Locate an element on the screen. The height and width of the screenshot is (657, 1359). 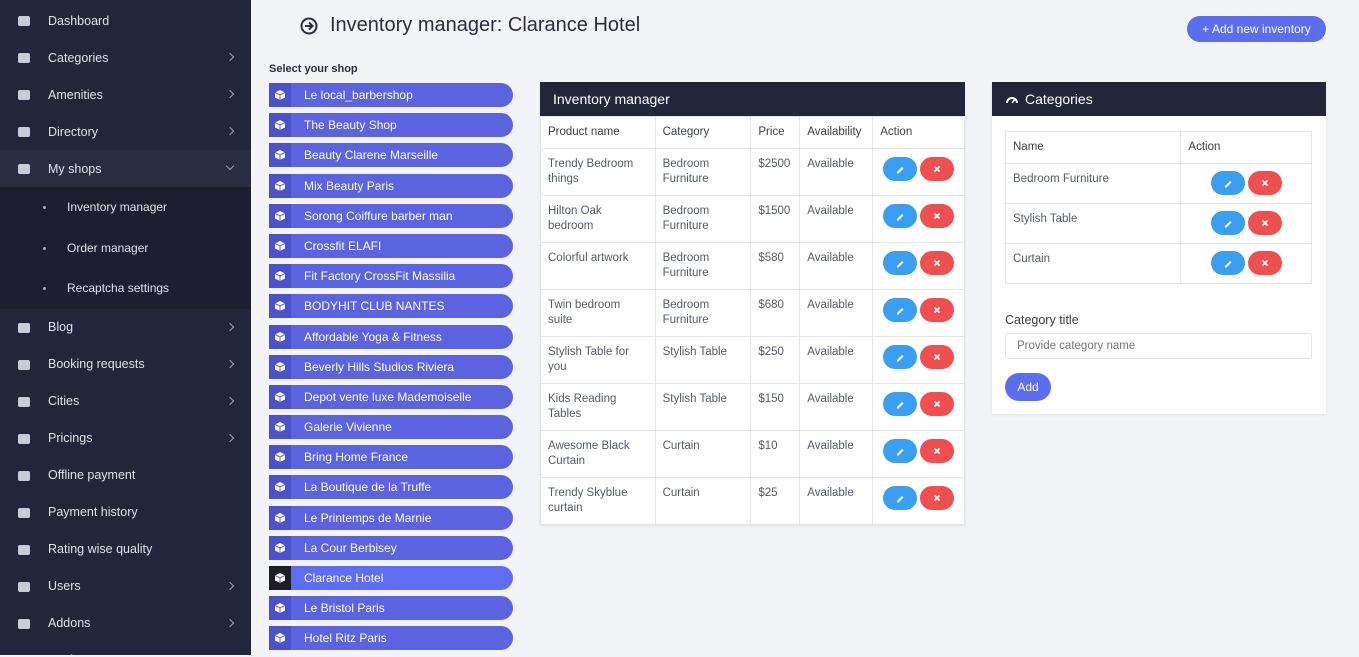
shop-button: Clarance Hotel is located at coordinates (391, 578).